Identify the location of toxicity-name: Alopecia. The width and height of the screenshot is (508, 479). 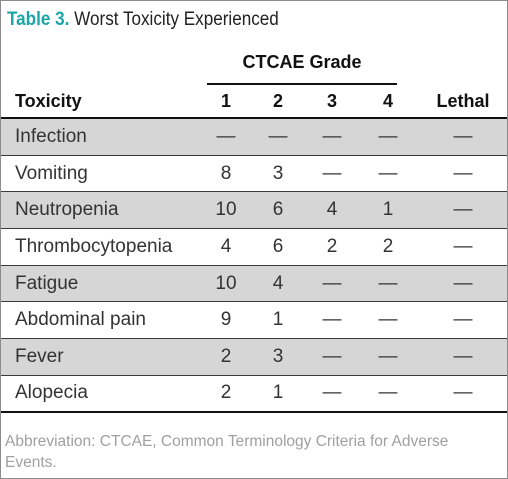
(51, 393).